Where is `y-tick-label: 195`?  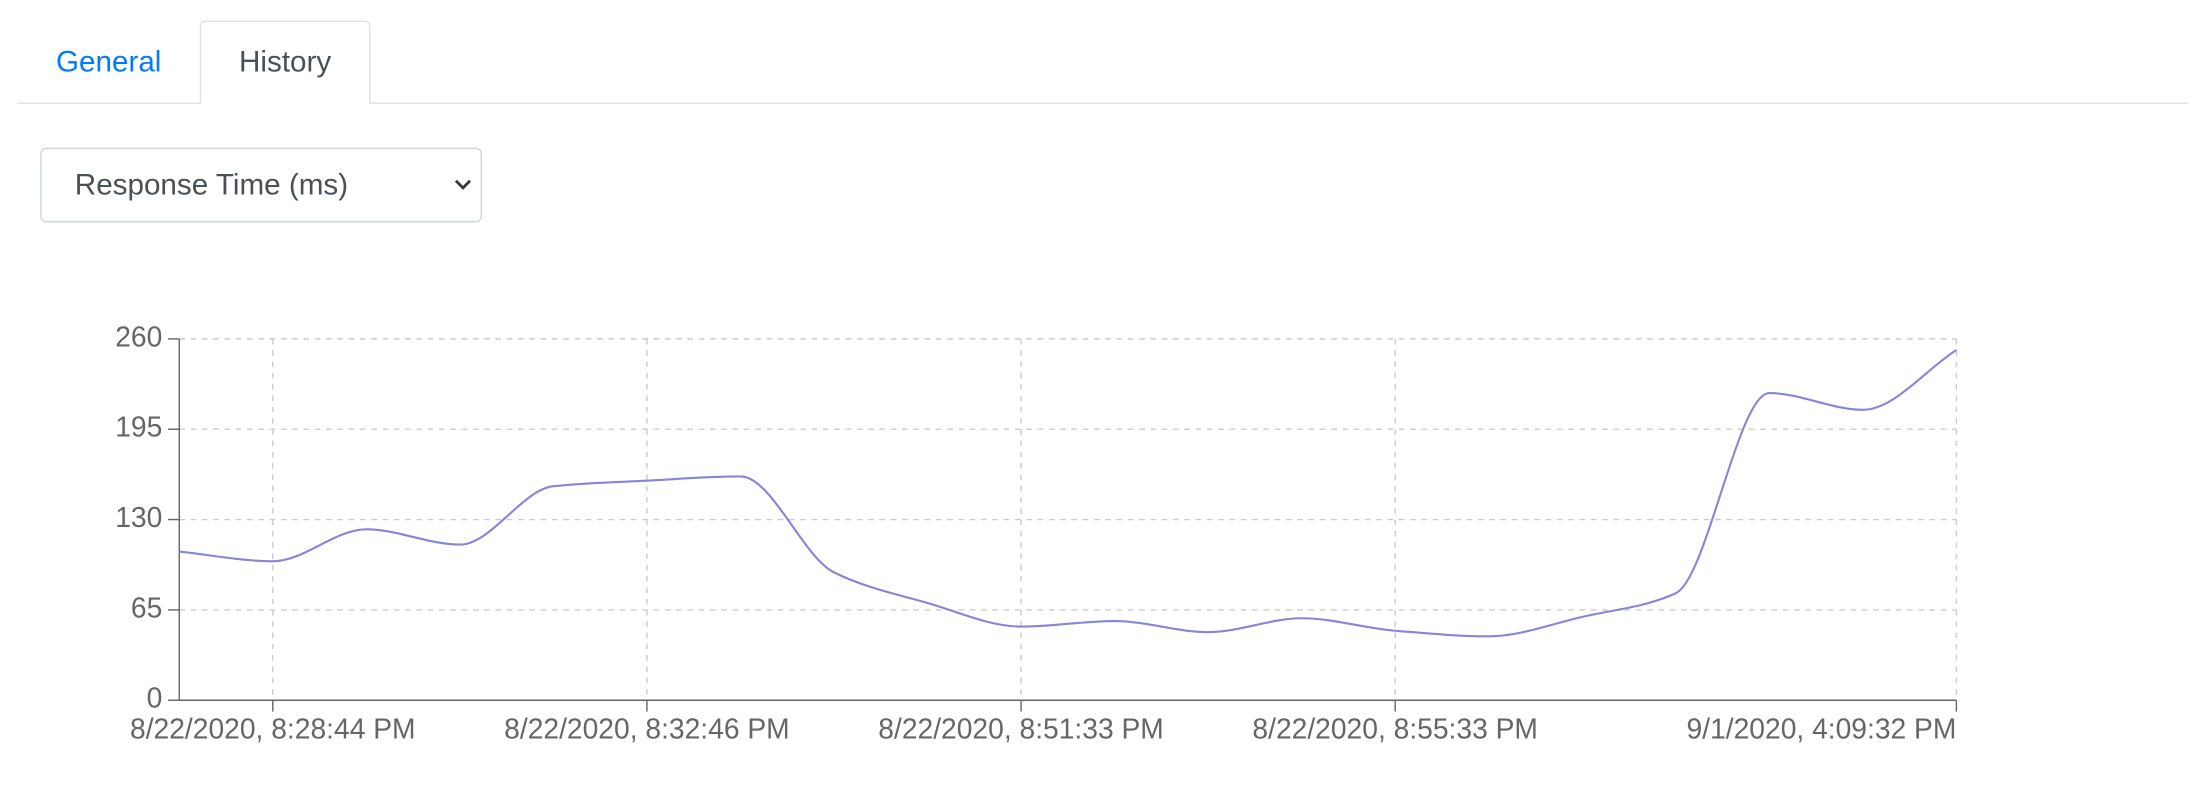 y-tick-label: 195 is located at coordinates (138, 427).